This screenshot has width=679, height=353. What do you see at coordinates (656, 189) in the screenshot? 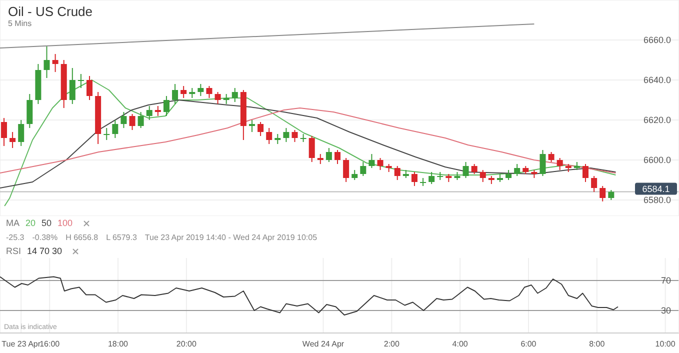
I see `ref-line-label: 6584.1` at bounding box center [656, 189].